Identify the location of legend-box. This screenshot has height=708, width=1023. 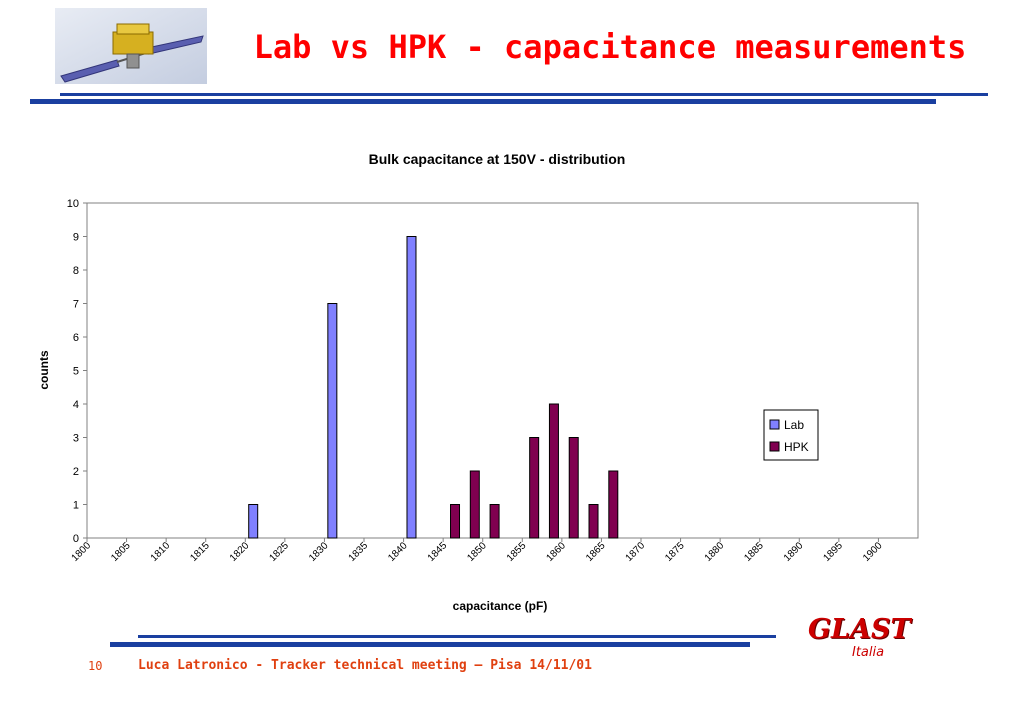
(791, 435).